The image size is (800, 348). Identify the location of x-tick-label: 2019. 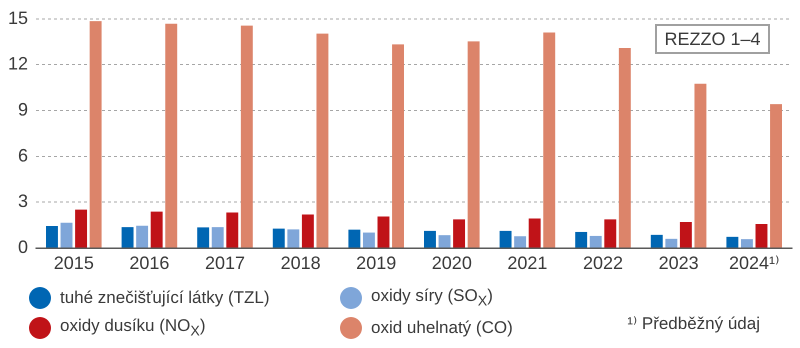
(376, 262).